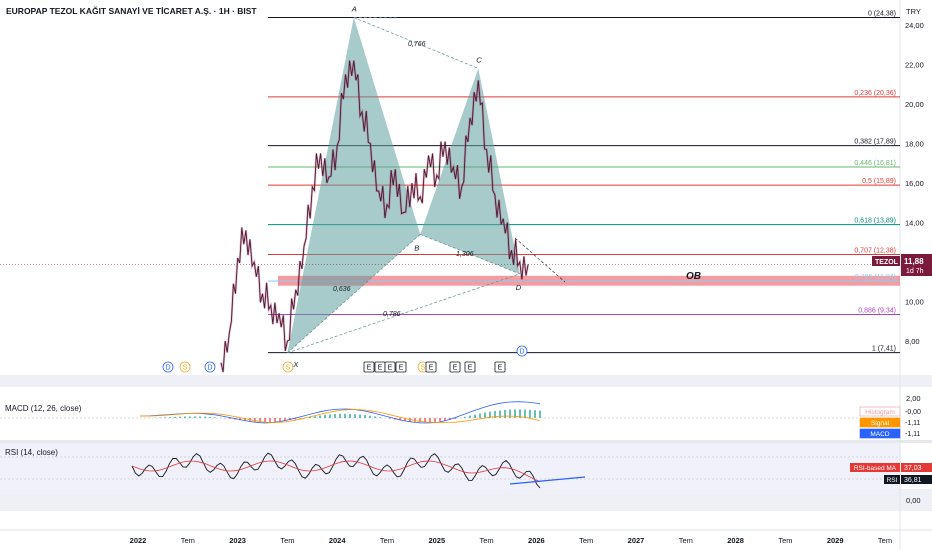  Describe the element at coordinates (237, 540) in the screenshot. I see `time-axis-tick-2: 2023` at that location.